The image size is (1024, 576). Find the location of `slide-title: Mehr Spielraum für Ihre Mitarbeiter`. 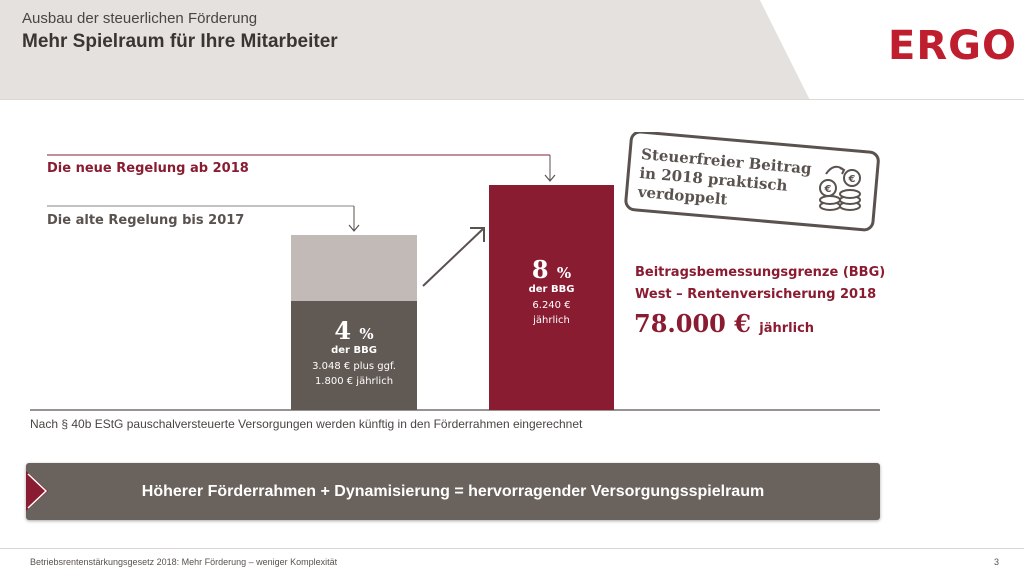

slide-title: Mehr Spielraum für Ihre Mitarbeiter is located at coordinates (180, 41).